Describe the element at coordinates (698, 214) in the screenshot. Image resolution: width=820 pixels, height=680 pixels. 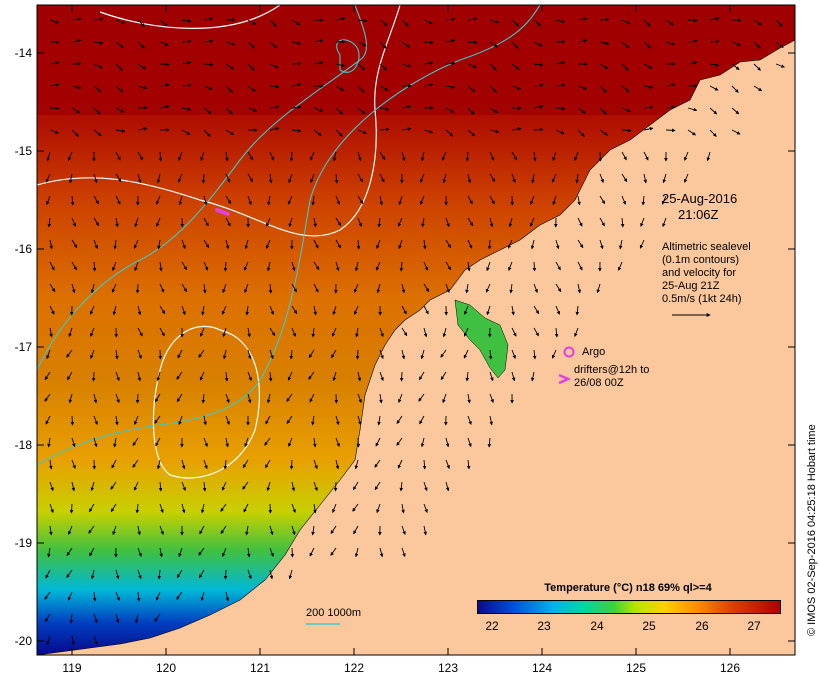
I see `map-time: 21:06Z` at that location.